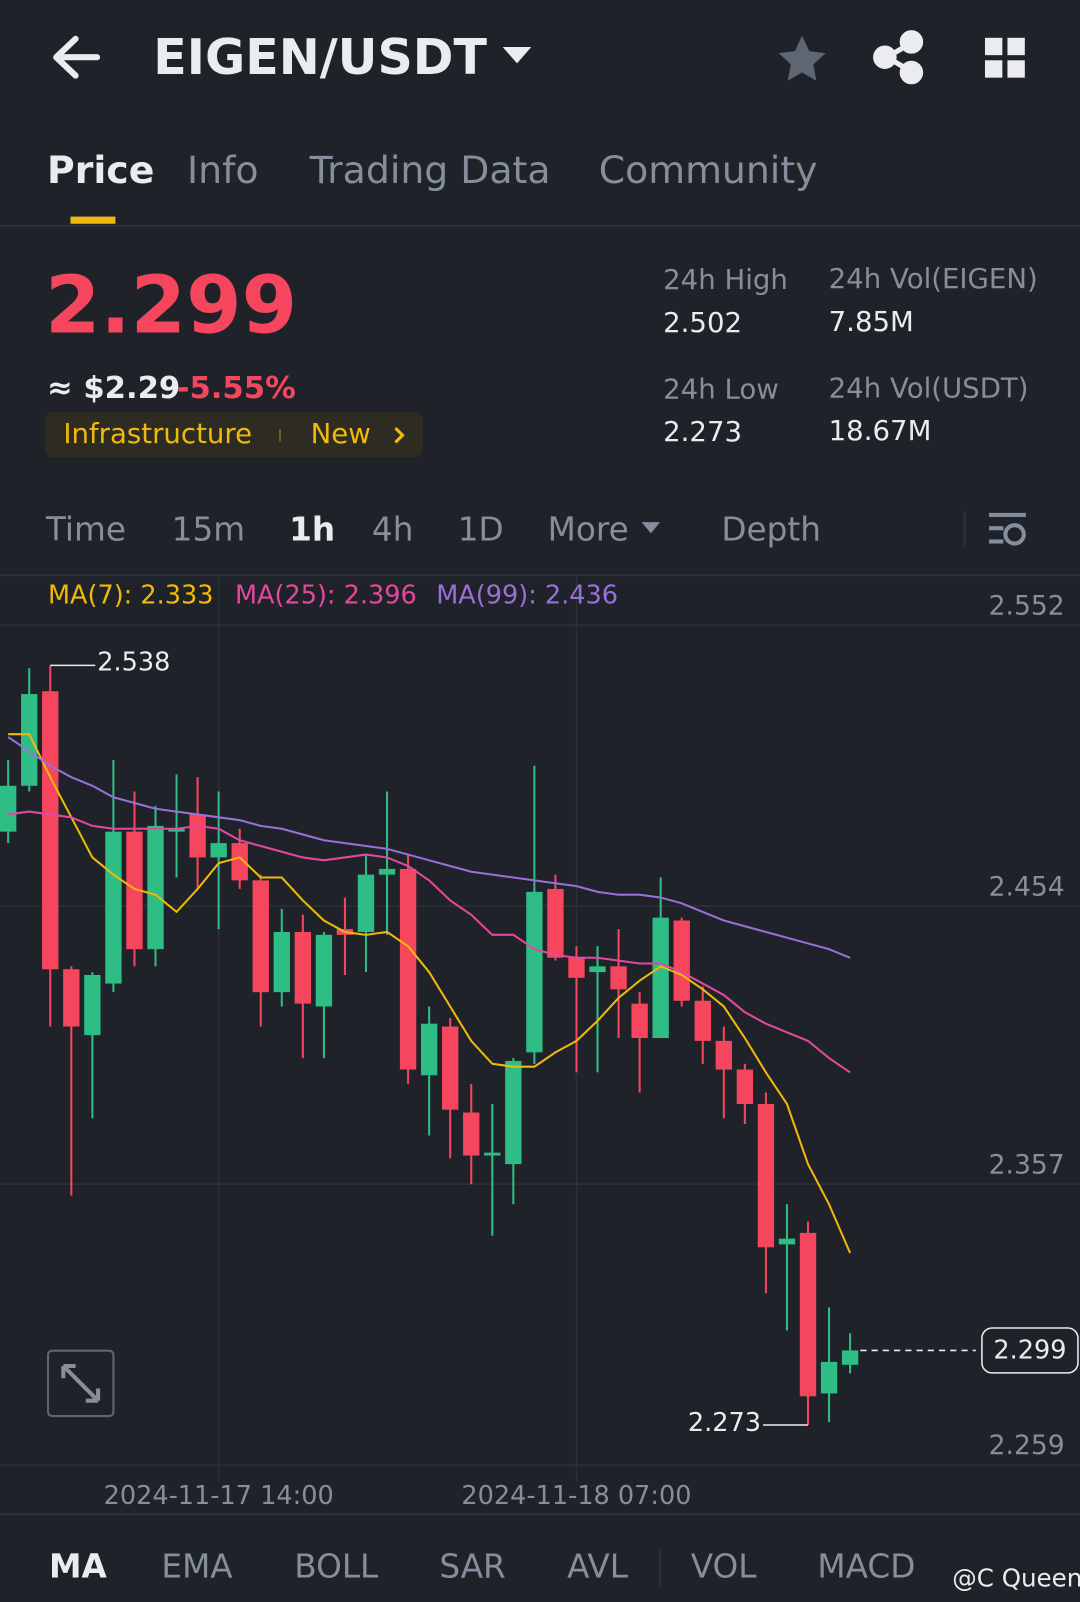 The image size is (1080, 1602). Describe the element at coordinates (721, 388) in the screenshot. I see `stat-label: 24h Low` at that location.